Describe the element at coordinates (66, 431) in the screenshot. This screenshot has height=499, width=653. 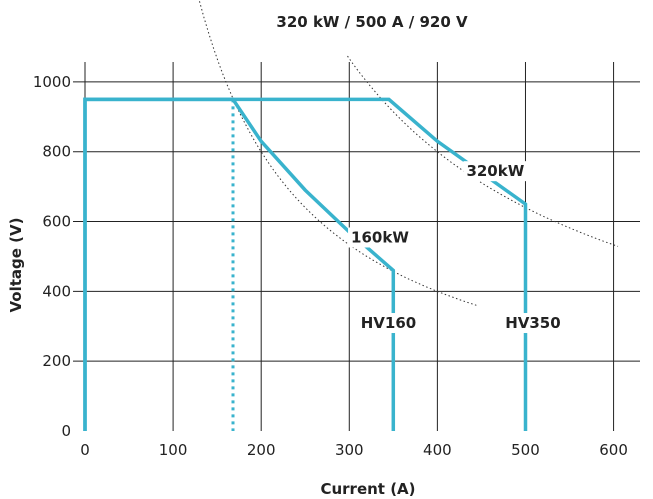
I see `y-tick-label: 0` at that location.